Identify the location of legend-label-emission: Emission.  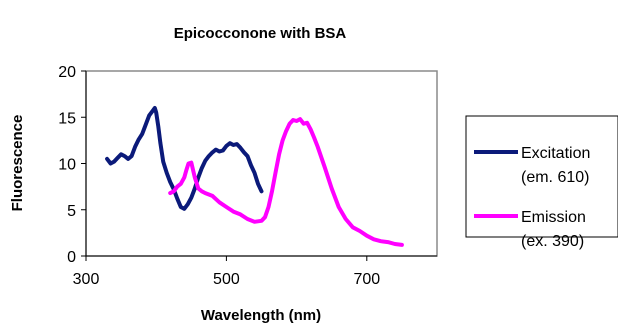
(553, 217).